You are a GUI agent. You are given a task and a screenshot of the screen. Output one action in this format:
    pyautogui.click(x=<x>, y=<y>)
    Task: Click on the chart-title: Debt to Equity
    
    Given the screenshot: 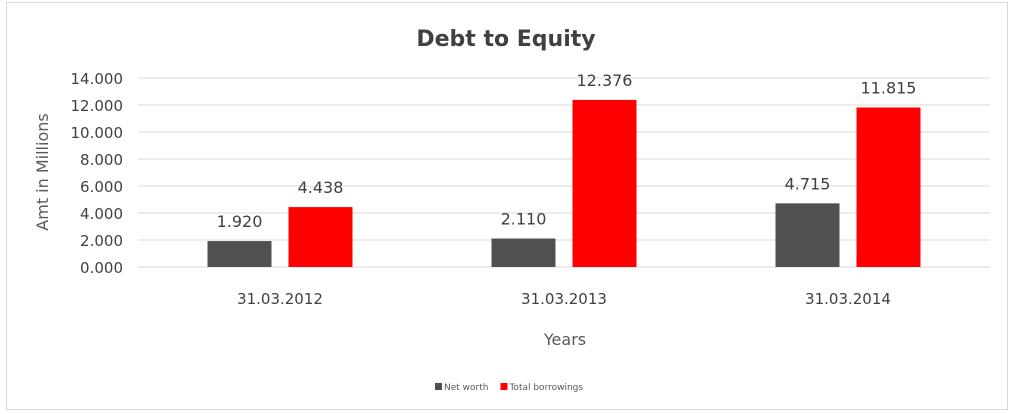 What is the action you would take?
    pyautogui.click(x=505, y=39)
    